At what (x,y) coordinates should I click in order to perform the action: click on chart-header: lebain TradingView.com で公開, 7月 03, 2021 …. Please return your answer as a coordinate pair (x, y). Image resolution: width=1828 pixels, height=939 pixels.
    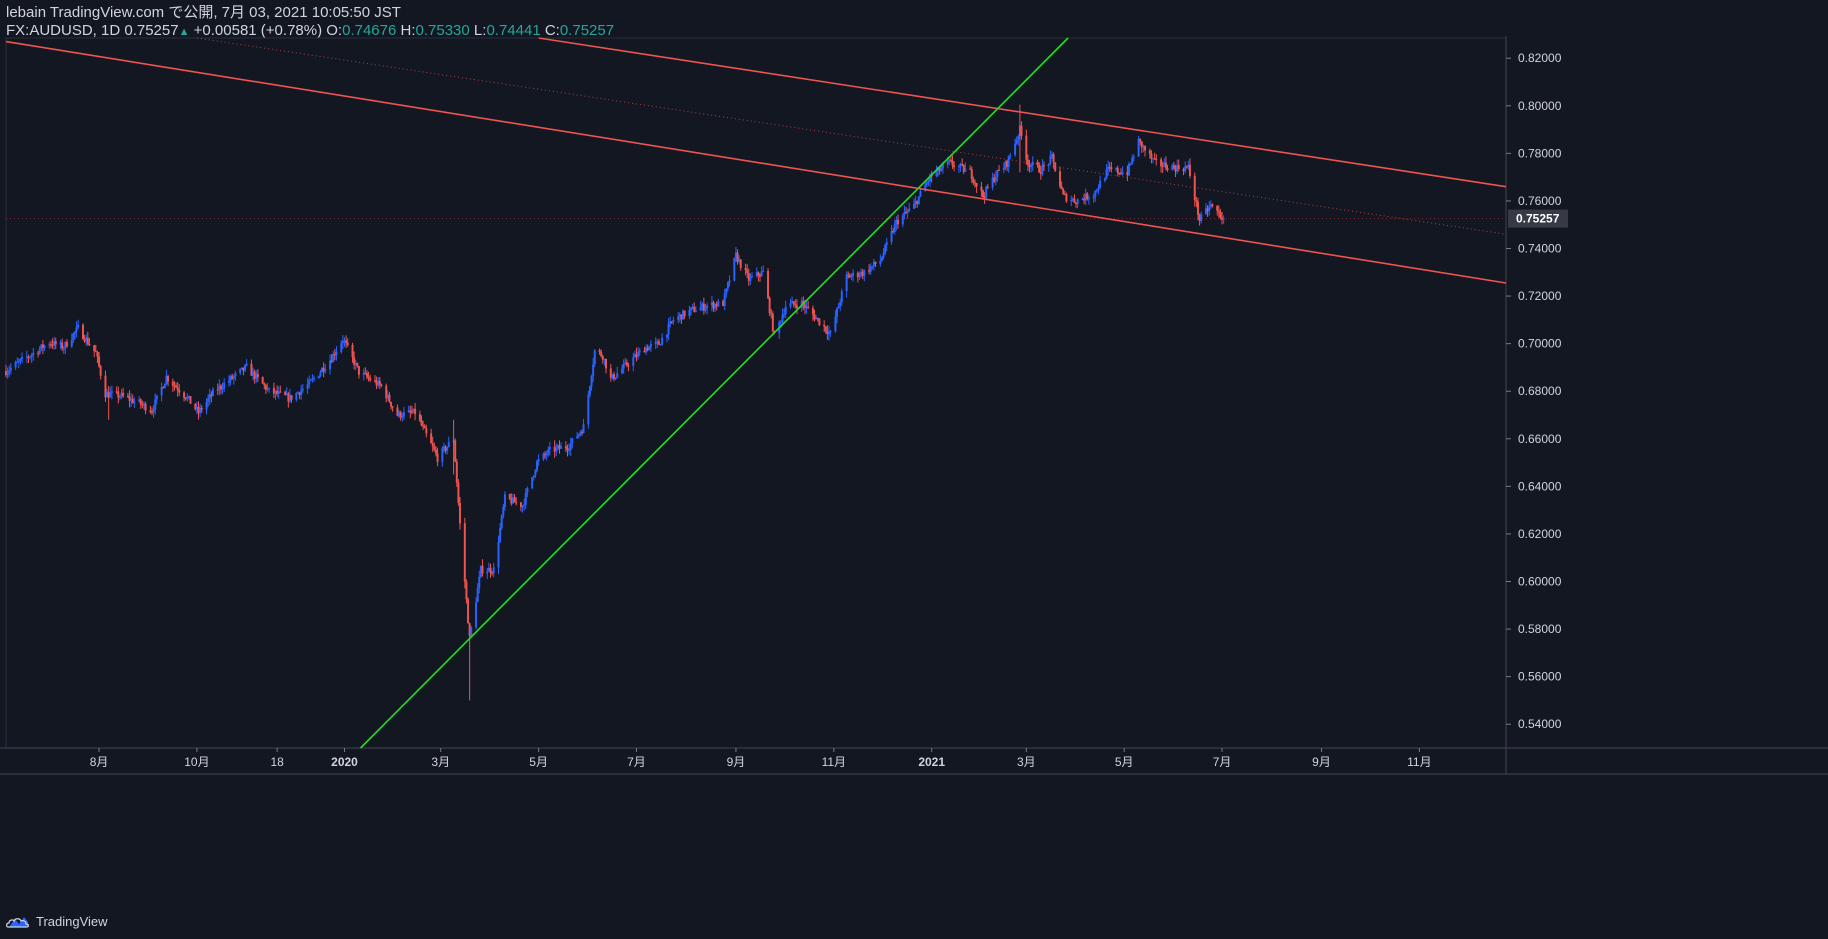
    Looking at the image, I should click on (310, 22).